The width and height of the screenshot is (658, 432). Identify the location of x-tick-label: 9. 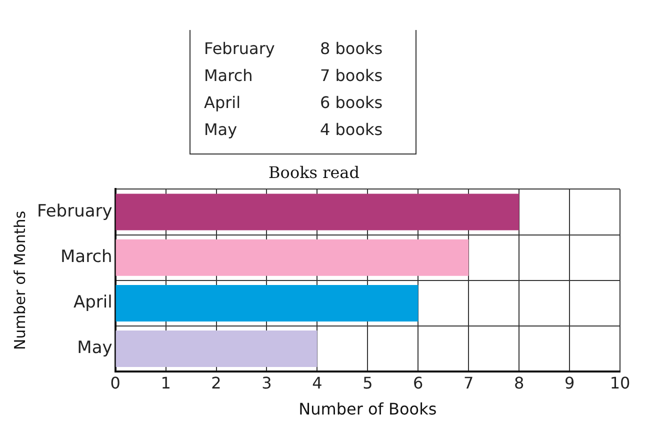
(569, 382).